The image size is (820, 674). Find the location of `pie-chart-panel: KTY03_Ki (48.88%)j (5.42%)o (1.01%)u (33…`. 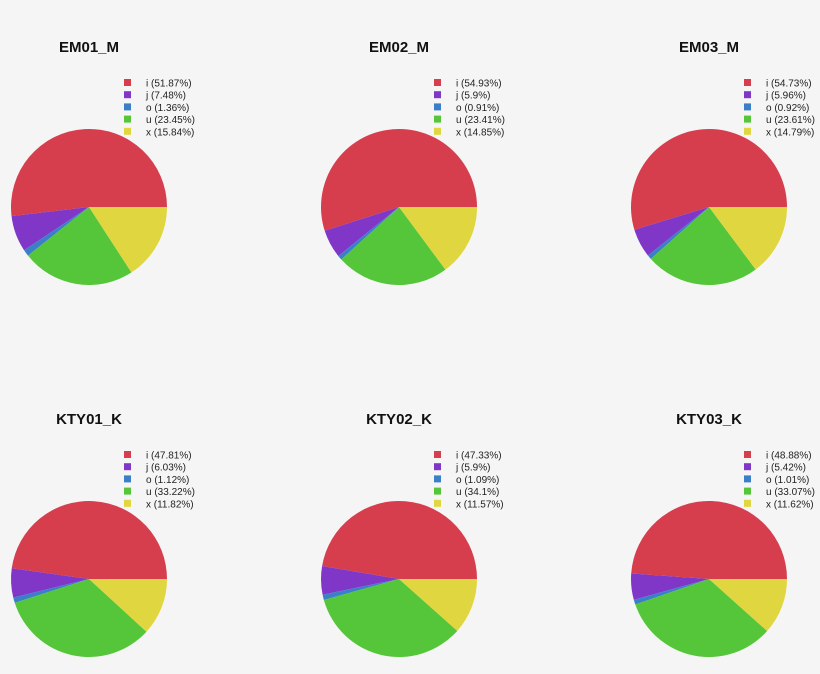

pie-chart-panel: KTY03_Ki (48.88%)j (5.42%)o (1.01%)u (33… is located at coordinates (722, 534).